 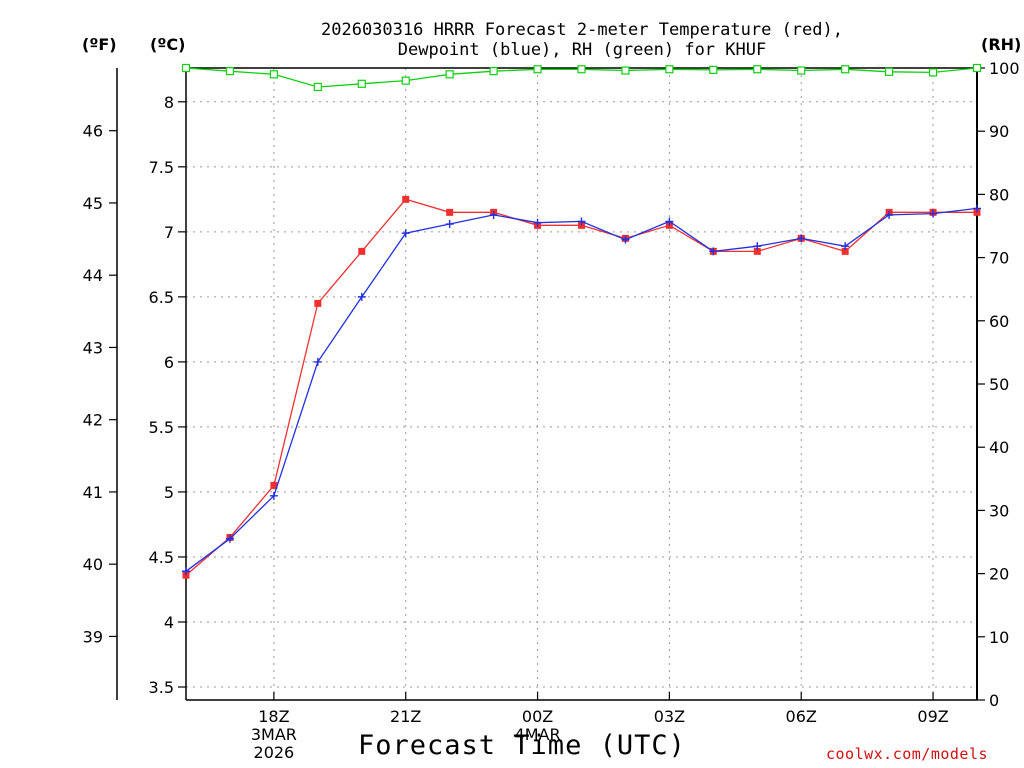 I want to click on celsius-tick-label: 7.5, so click(x=161, y=167).